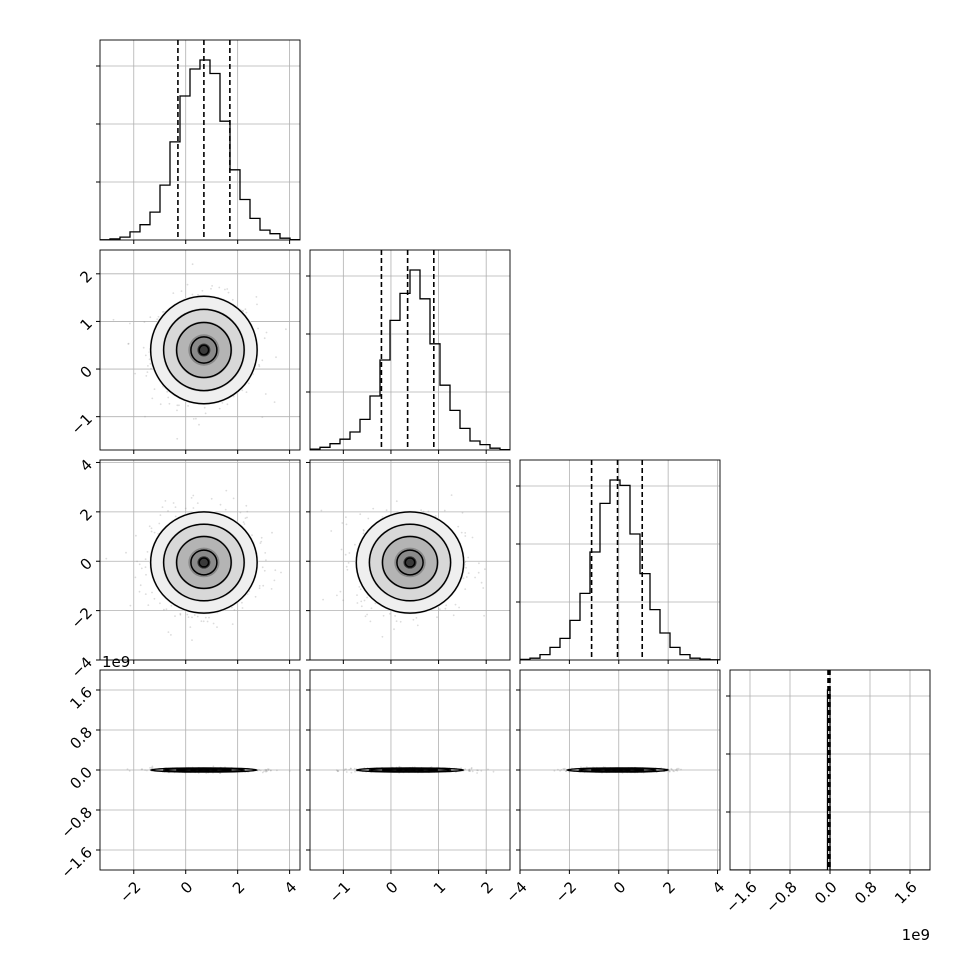 The height and width of the screenshot is (975, 970). Describe the element at coordinates (566, 892) in the screenshot. I see `x-tick-label: −2` at that location.